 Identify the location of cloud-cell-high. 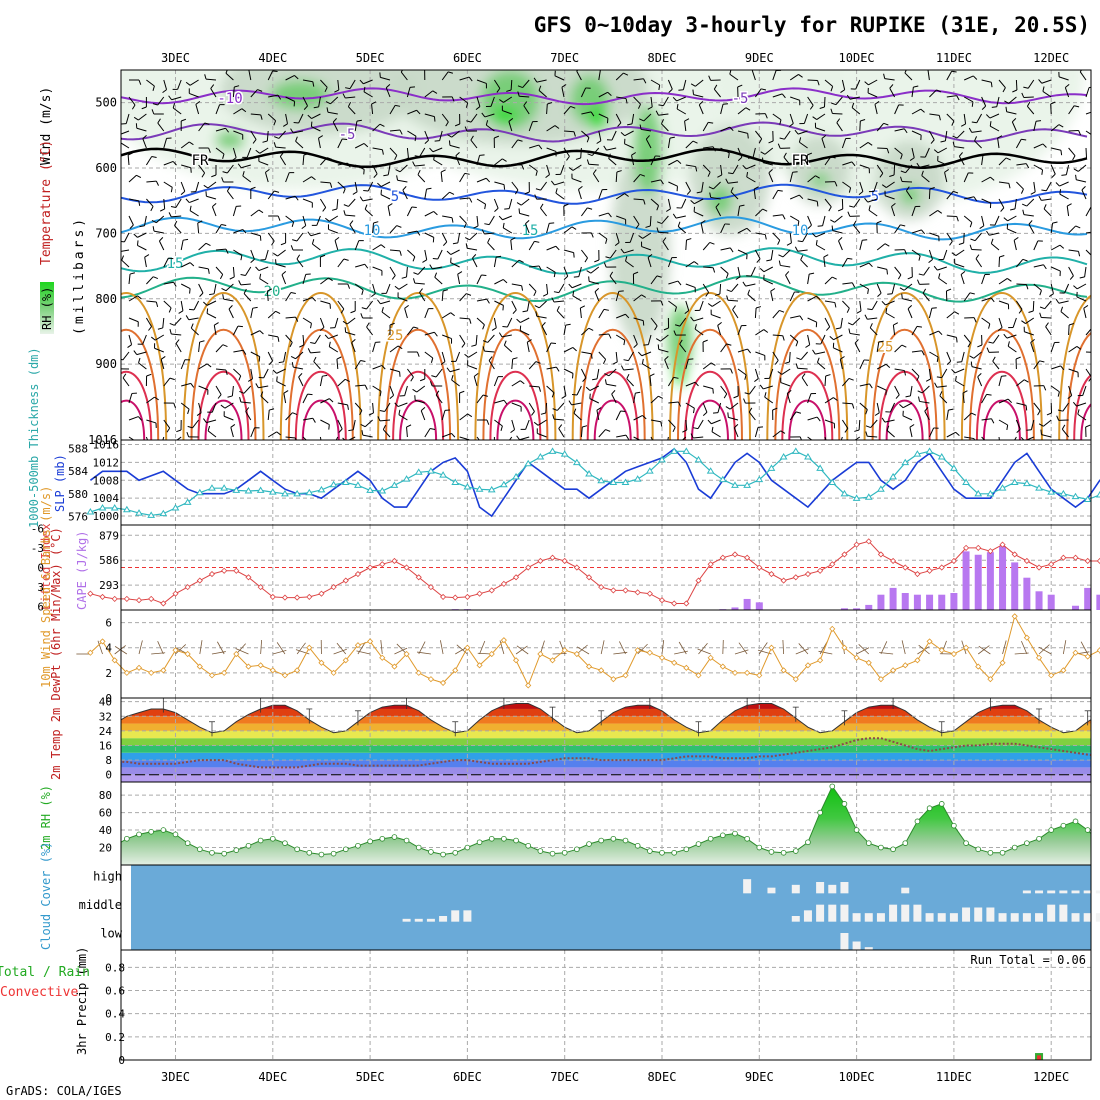
(1097, 892).